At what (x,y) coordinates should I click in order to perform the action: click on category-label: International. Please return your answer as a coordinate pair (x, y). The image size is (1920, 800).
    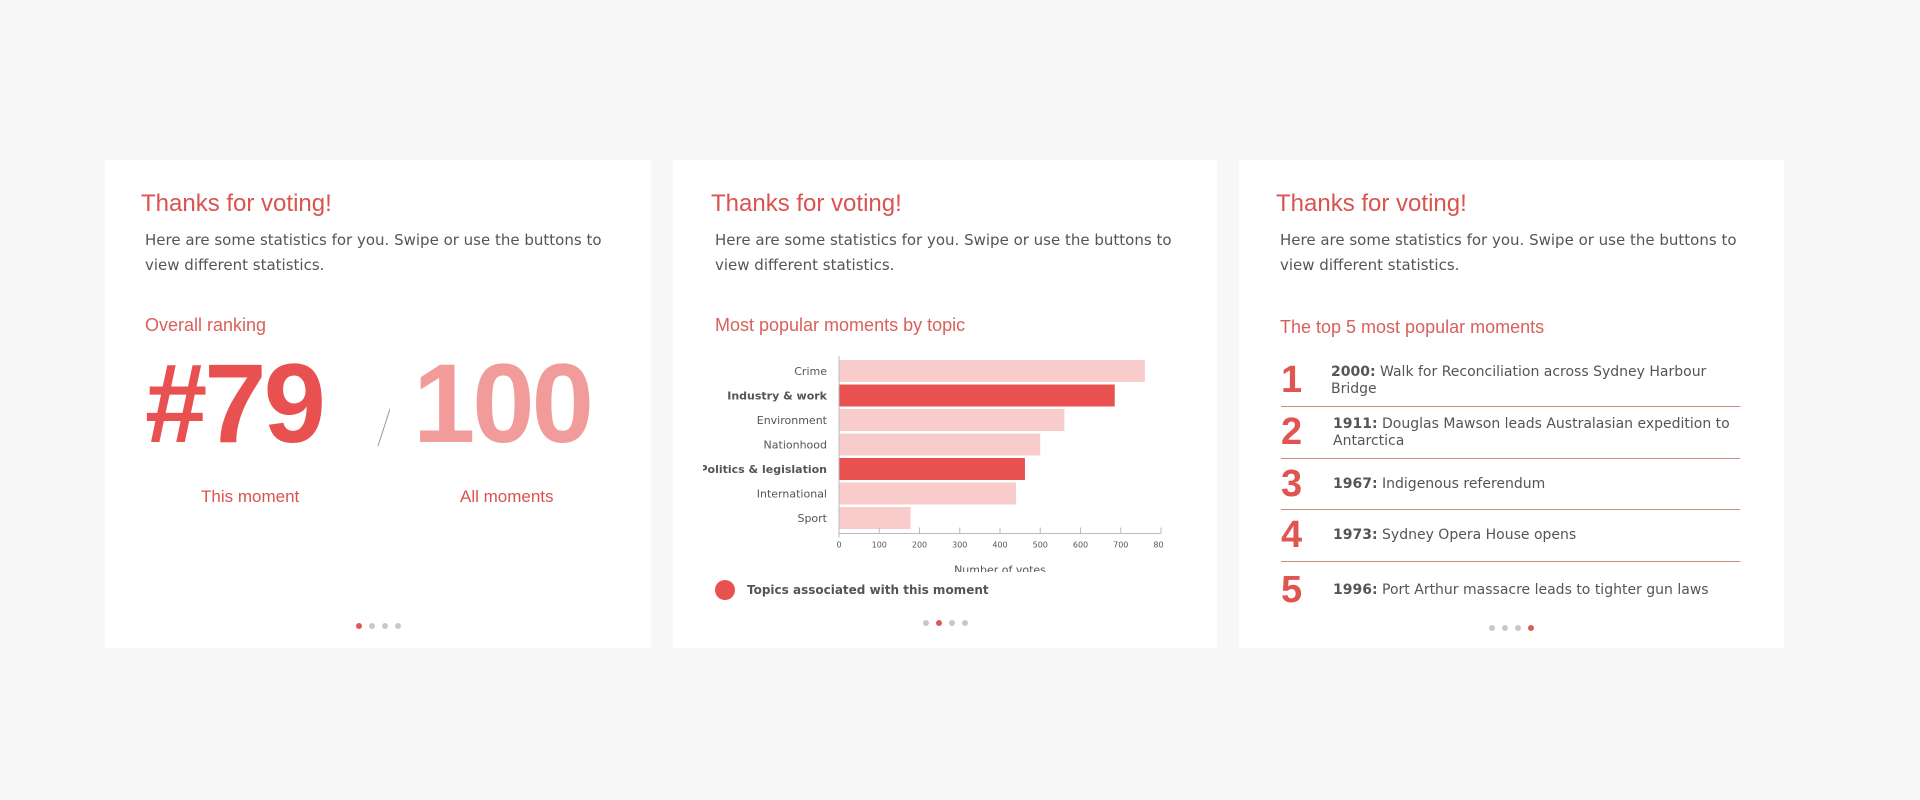
    Looking at the image, I should click on (792, 494).